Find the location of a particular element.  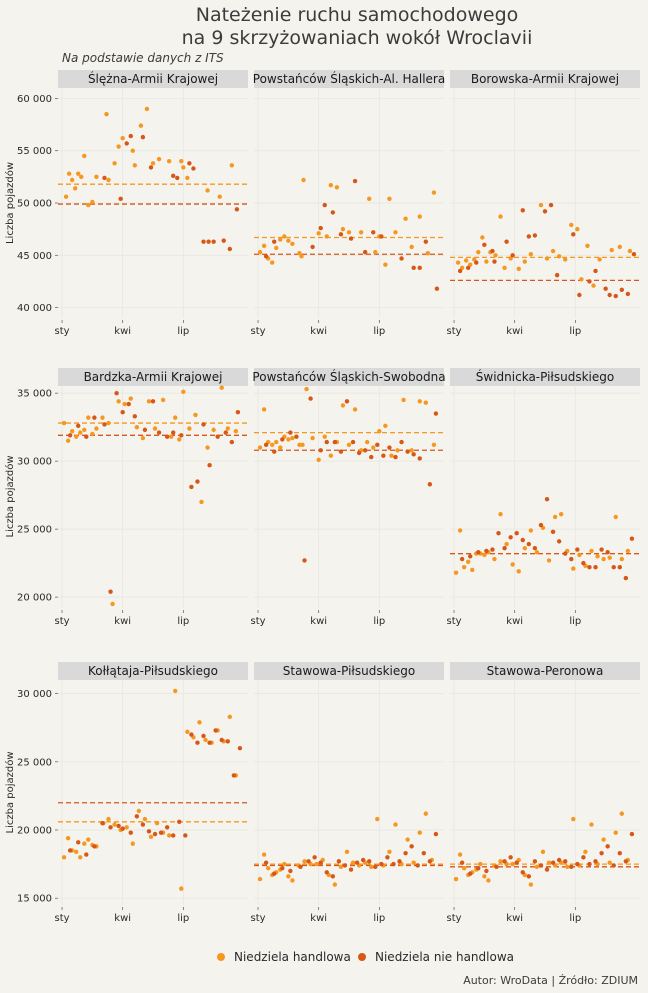

facet-panel: Powstańców Śląskich-Al. Hallera sty kwi lip is located at coordinates (348, 203).